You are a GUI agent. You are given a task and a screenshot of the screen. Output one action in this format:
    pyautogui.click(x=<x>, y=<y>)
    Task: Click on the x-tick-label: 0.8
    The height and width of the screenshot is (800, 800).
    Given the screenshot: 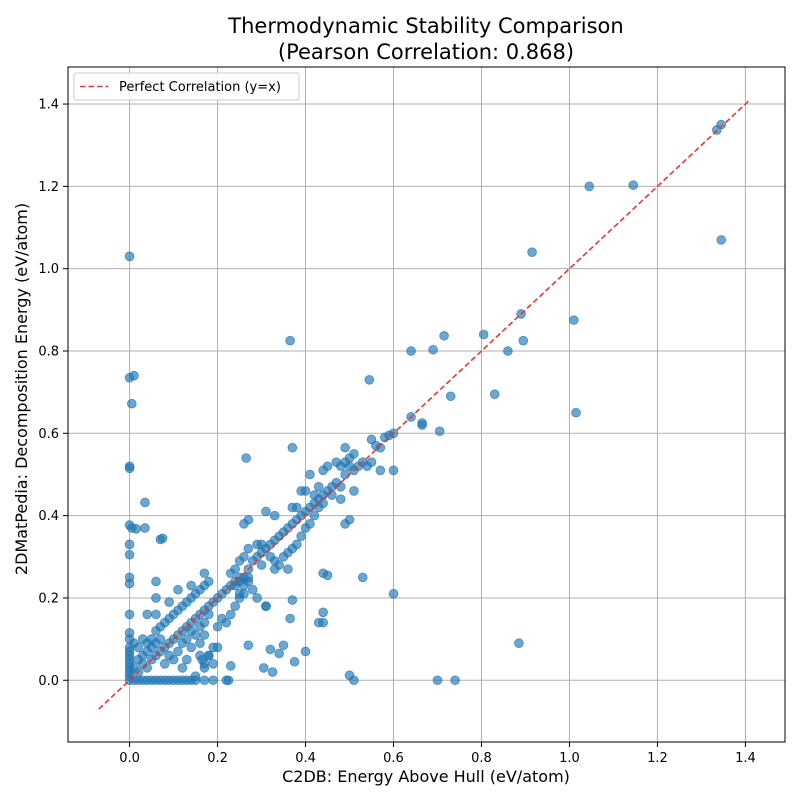 What is the action you would take?
    pyautogui.click(x=481, y=758)
    